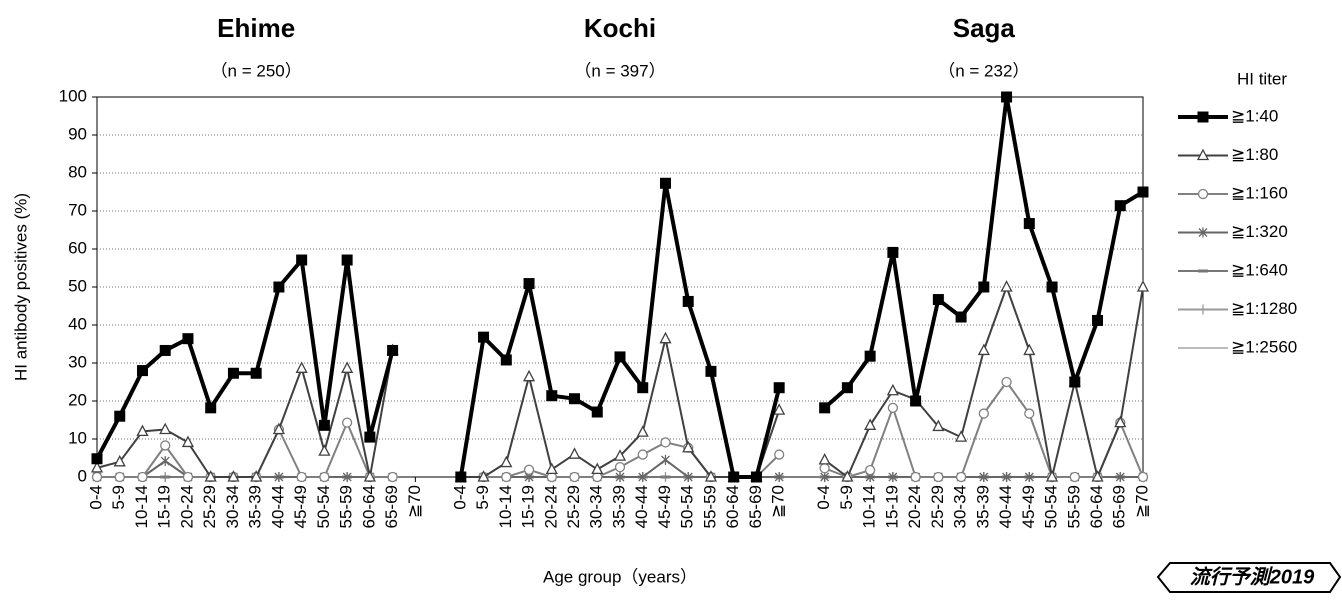 The height and width of the screenshot is (608, 1342). I want to click on group-subtitle: （n = 232）, so click(983, 70).